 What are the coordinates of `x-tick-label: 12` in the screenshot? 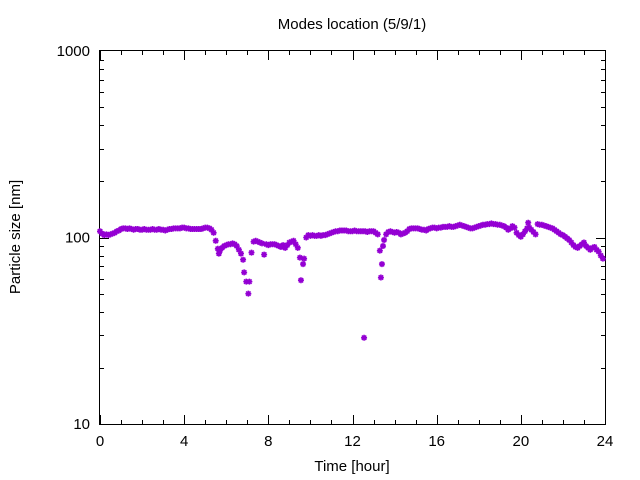 It's located at (352, 441).